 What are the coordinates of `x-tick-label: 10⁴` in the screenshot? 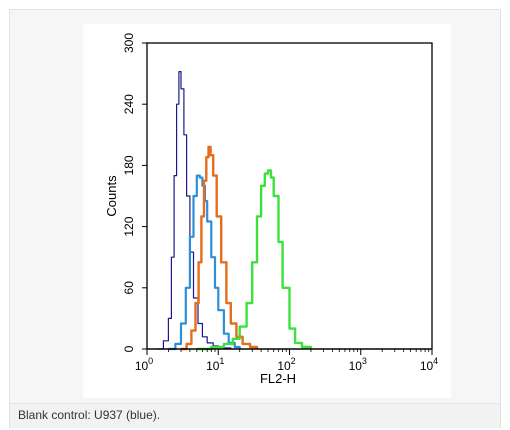 It's located at (429, 364).